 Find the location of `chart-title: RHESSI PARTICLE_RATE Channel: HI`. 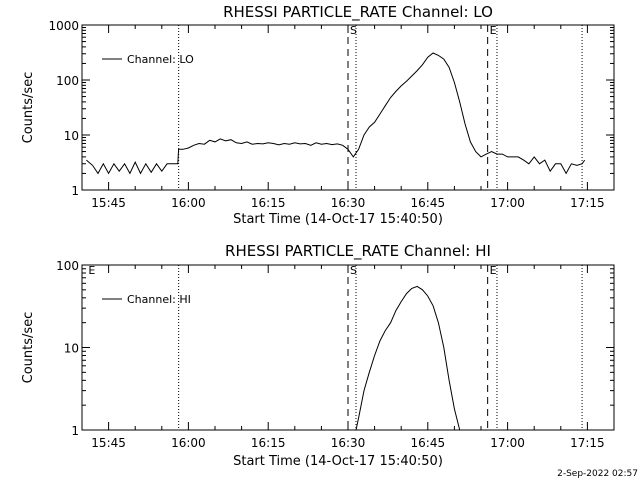

chart-title: RHESSI PARTICLE_RATE Channel: HI is located at coordinates (358, 251).